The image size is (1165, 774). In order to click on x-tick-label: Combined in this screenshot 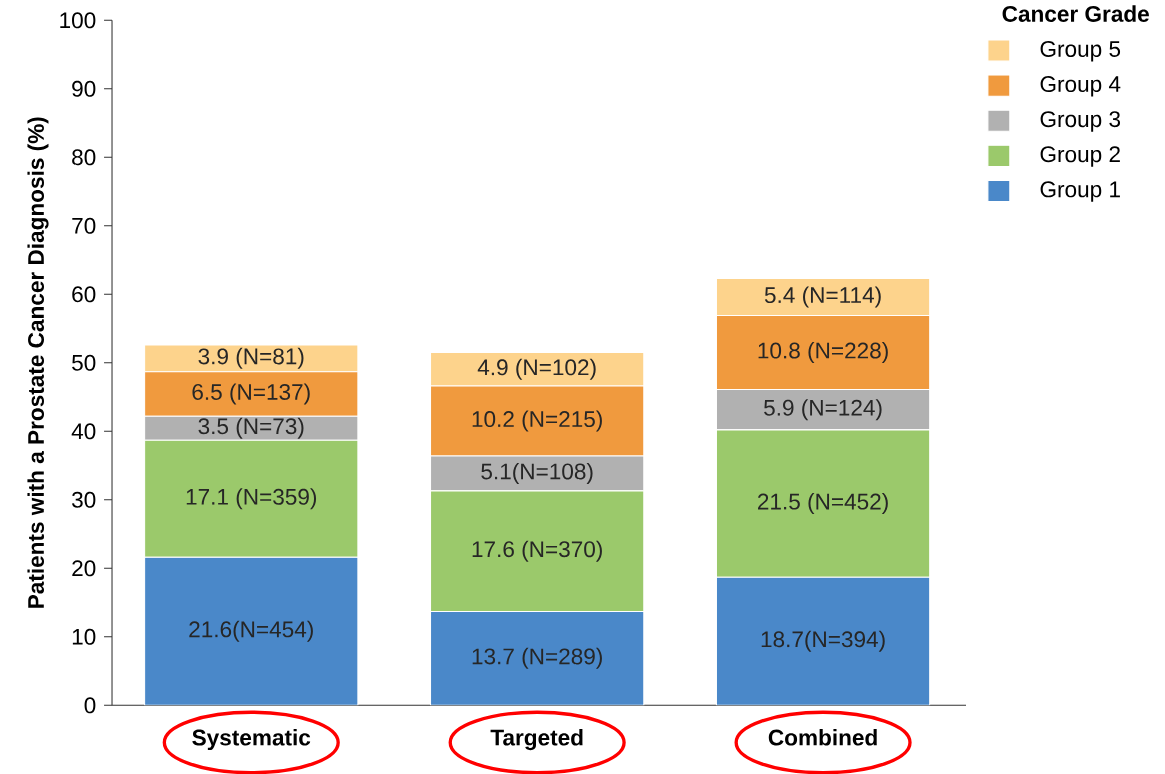, I will do `click(822, 737)`.